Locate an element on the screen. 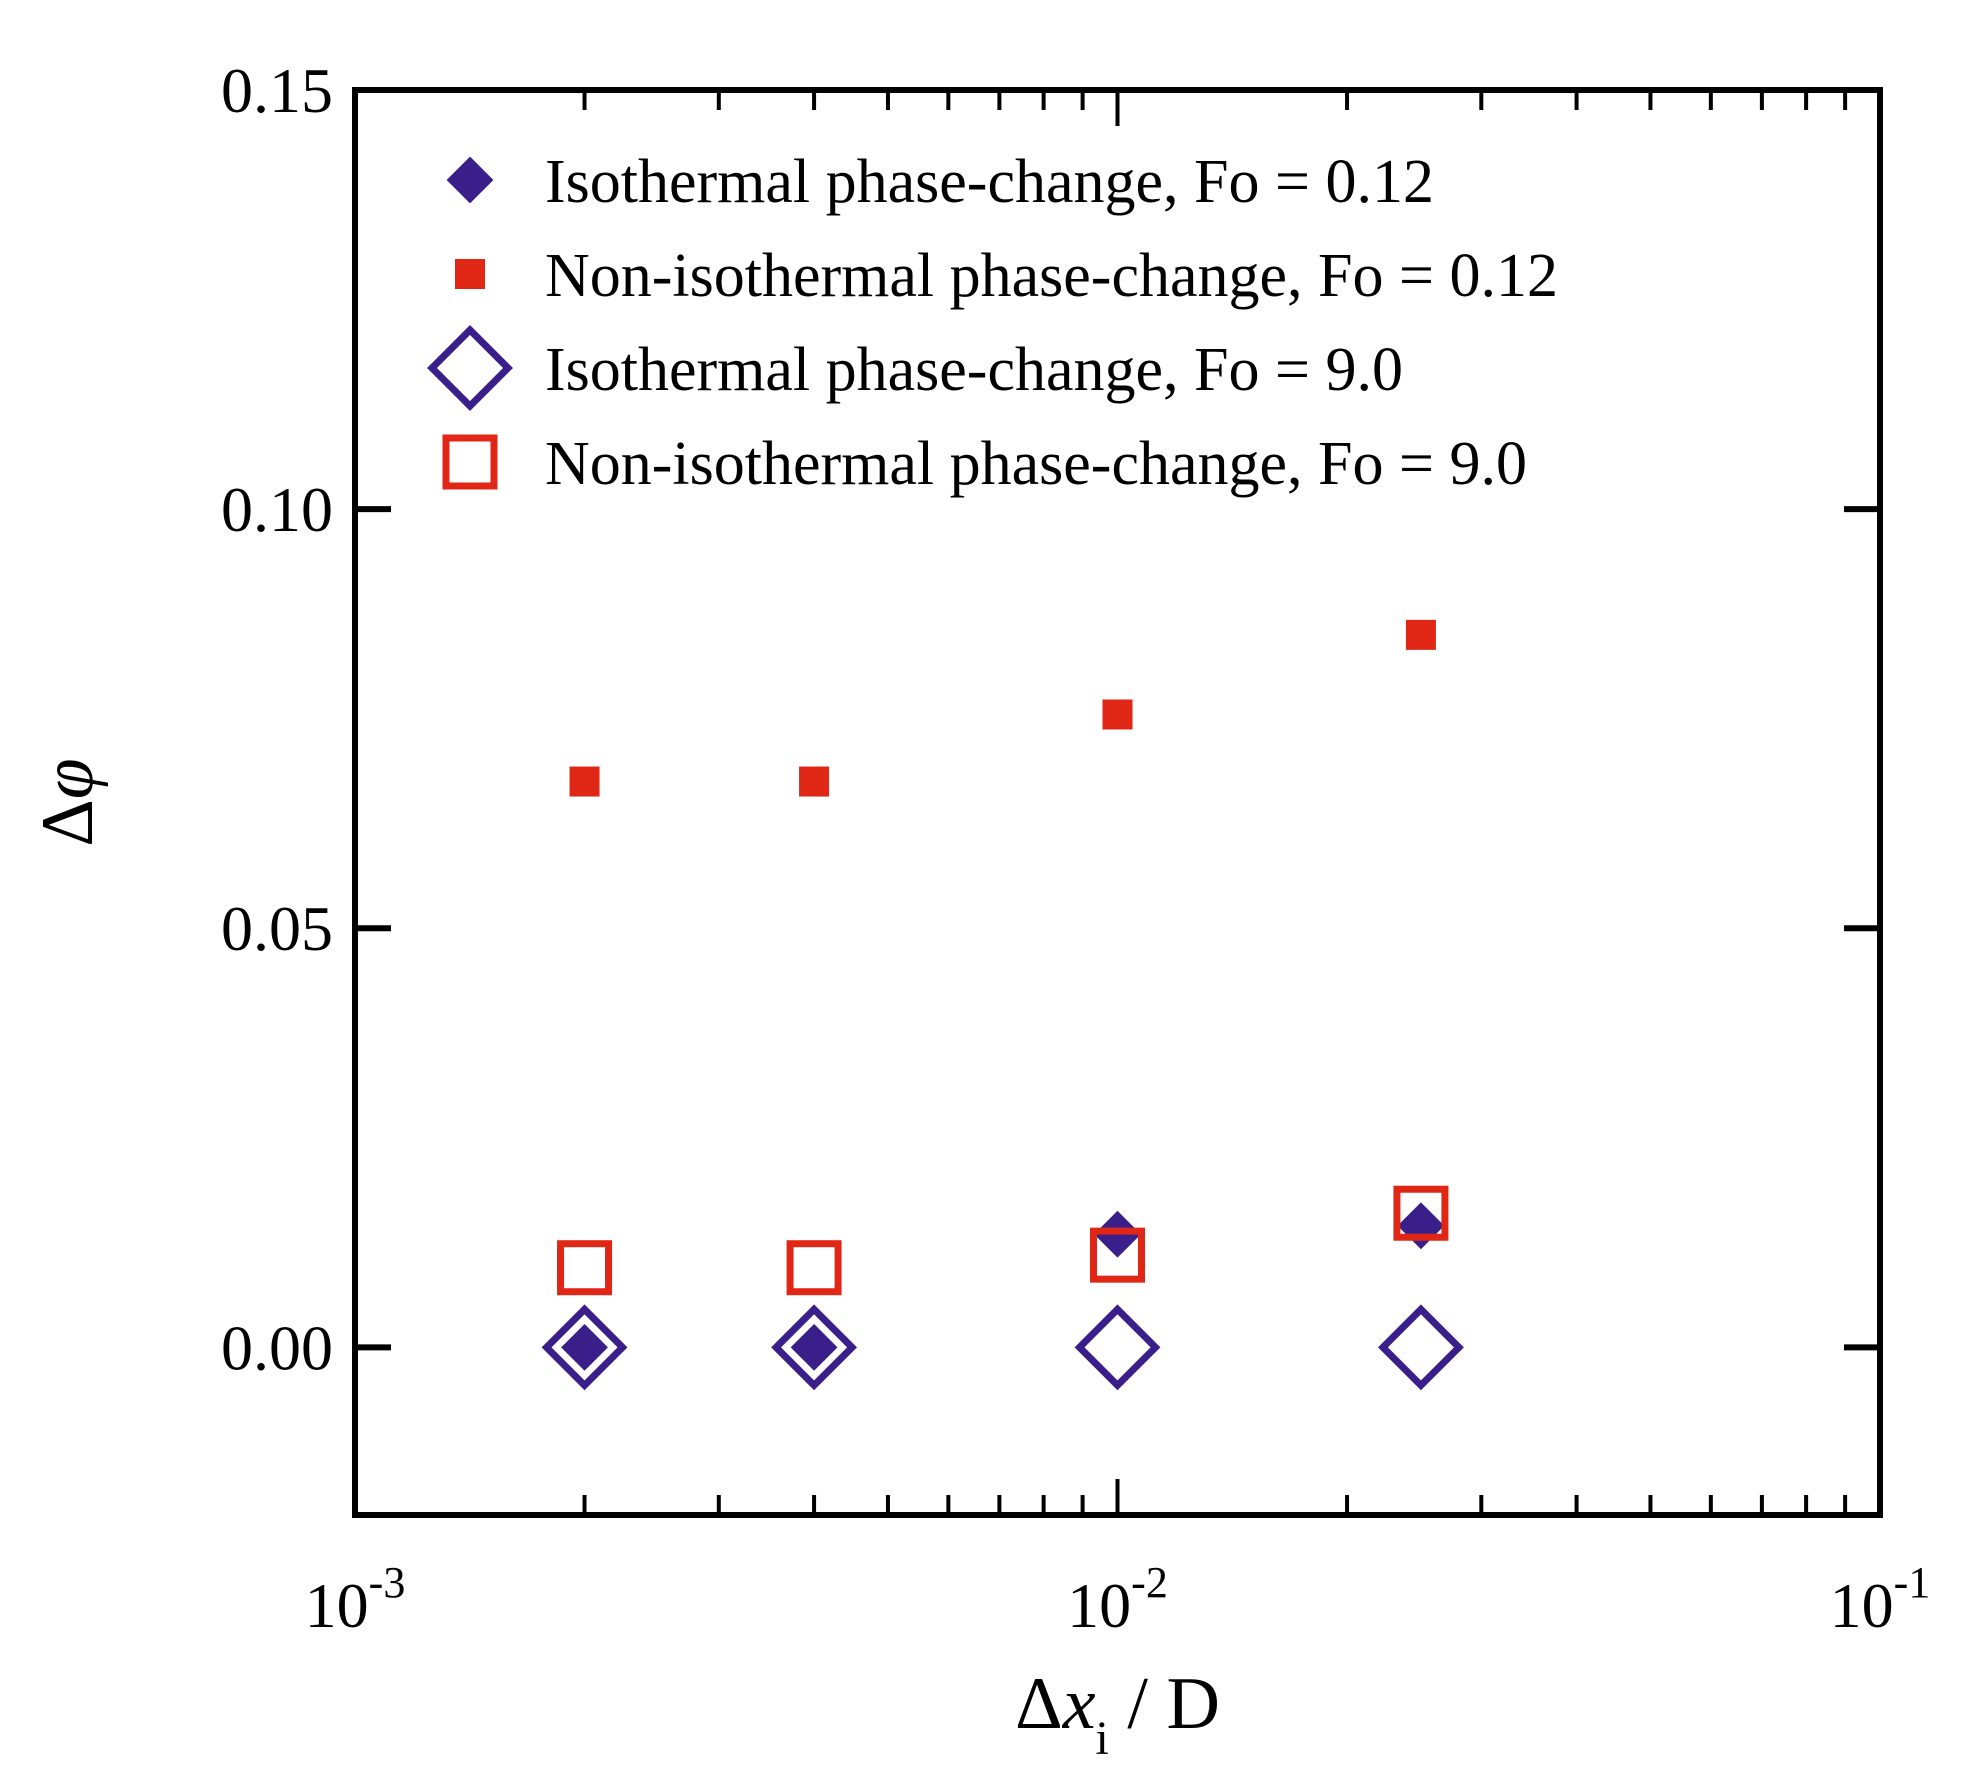 This screenshot has width=1963, height=1779. x-tick-label: 10⁻¹ is located at coordinates (1880, 1599).